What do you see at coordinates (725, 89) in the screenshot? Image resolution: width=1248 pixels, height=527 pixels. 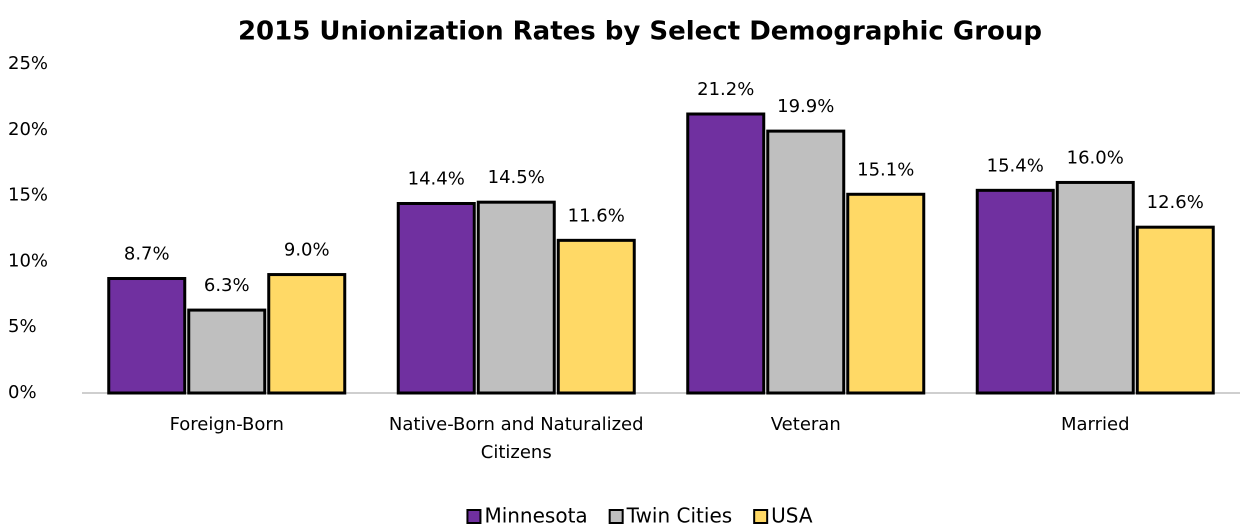 I see `data-label: 21.2%` at bounding box center [725, 89].